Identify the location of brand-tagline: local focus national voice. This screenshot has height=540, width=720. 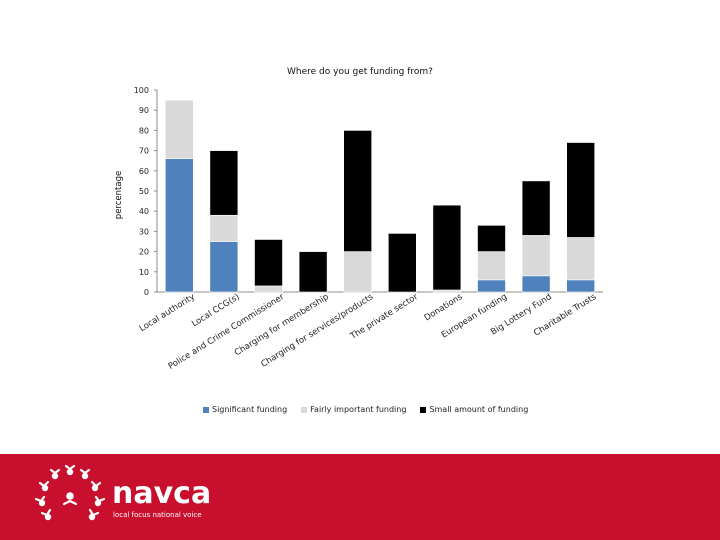
(157, 515).